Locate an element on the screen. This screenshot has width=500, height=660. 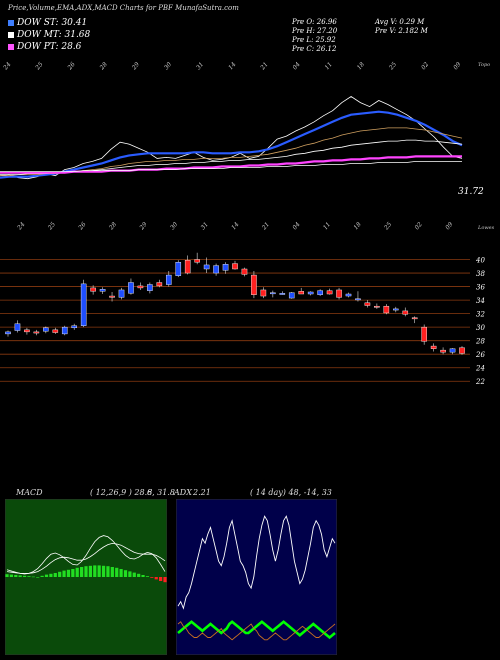
price-corner-label: Lowes is located at coordinates (486, 228).